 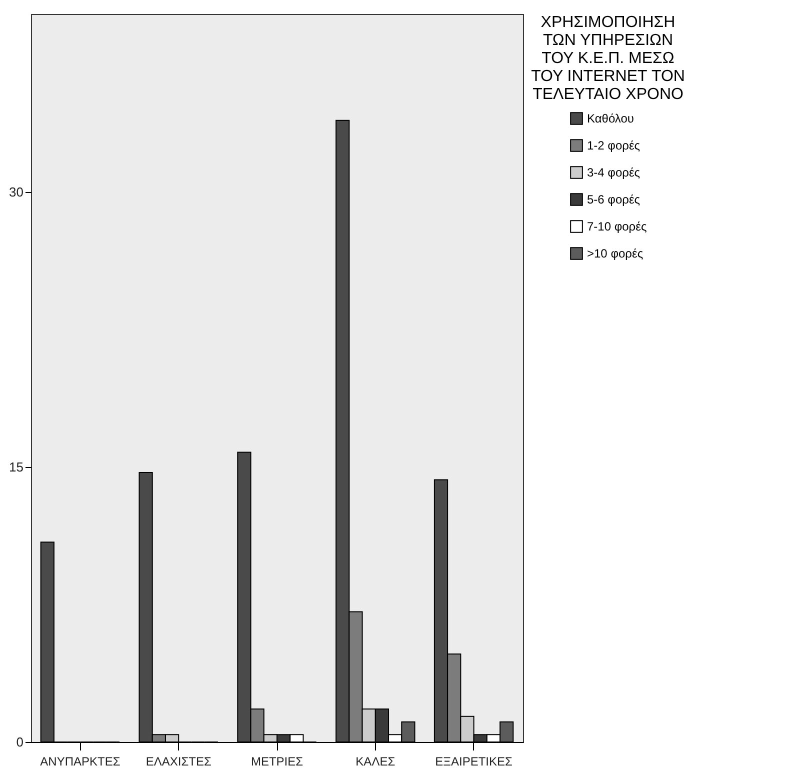 I want to click on legend-label: 5-6 φορές, so click(x=613, y=199).